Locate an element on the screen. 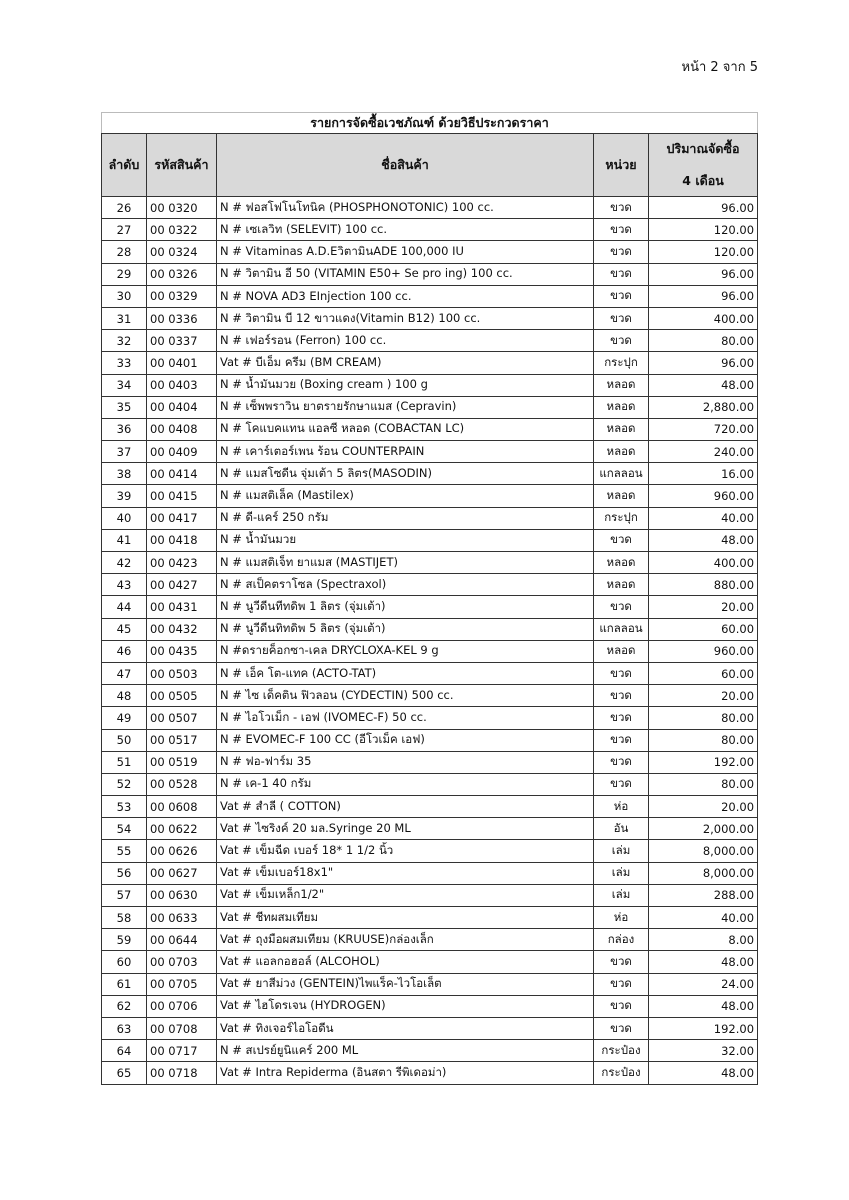  header-no: ลำดับ is located at coordinates (124, 165).